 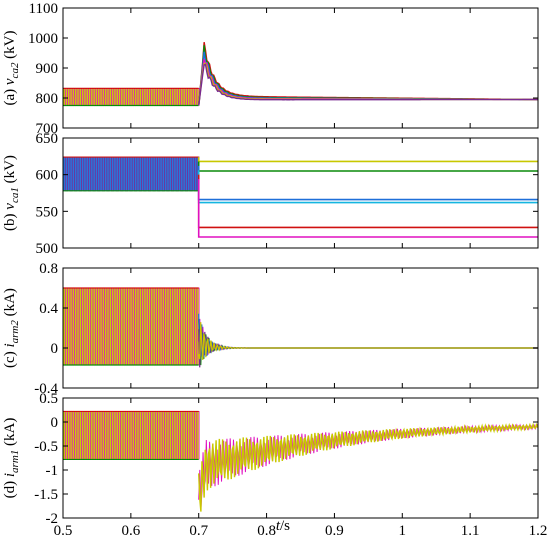 I want to click on y-axis-label: (b) vca1 (kV), so click(x=11, y=193).